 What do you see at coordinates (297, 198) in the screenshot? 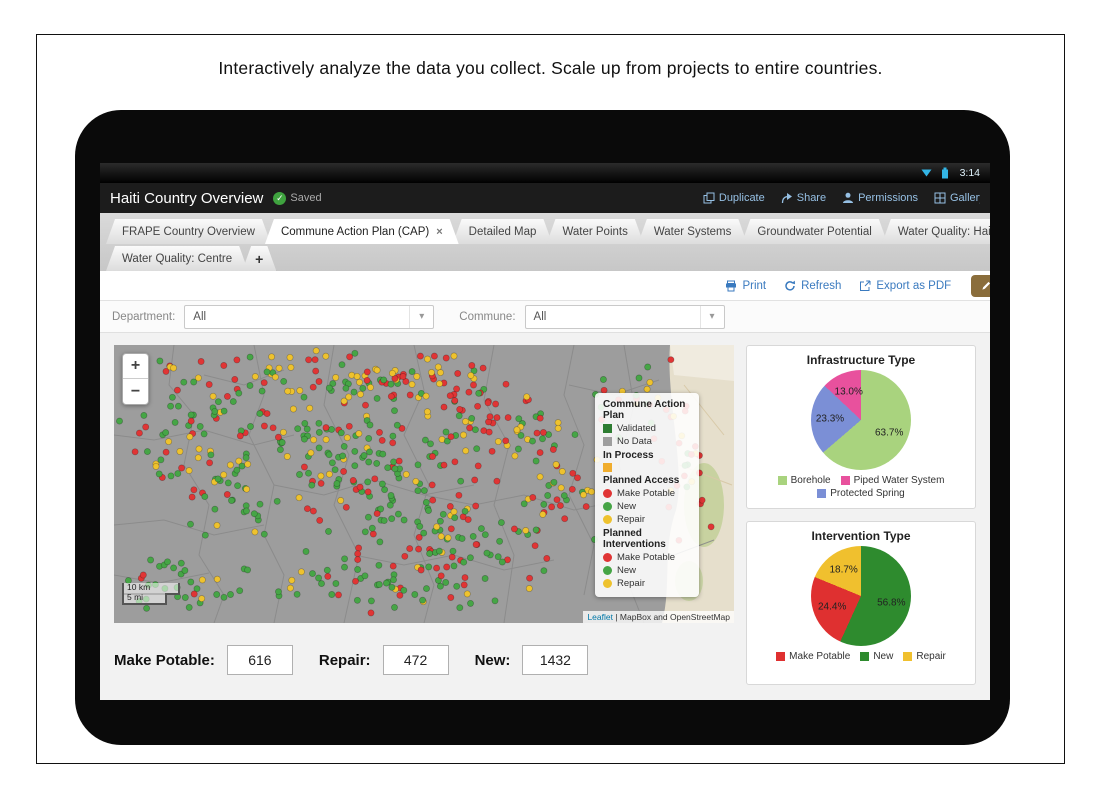
I see `saved-status: ✓ Saved` at bounding box center [297, 198].